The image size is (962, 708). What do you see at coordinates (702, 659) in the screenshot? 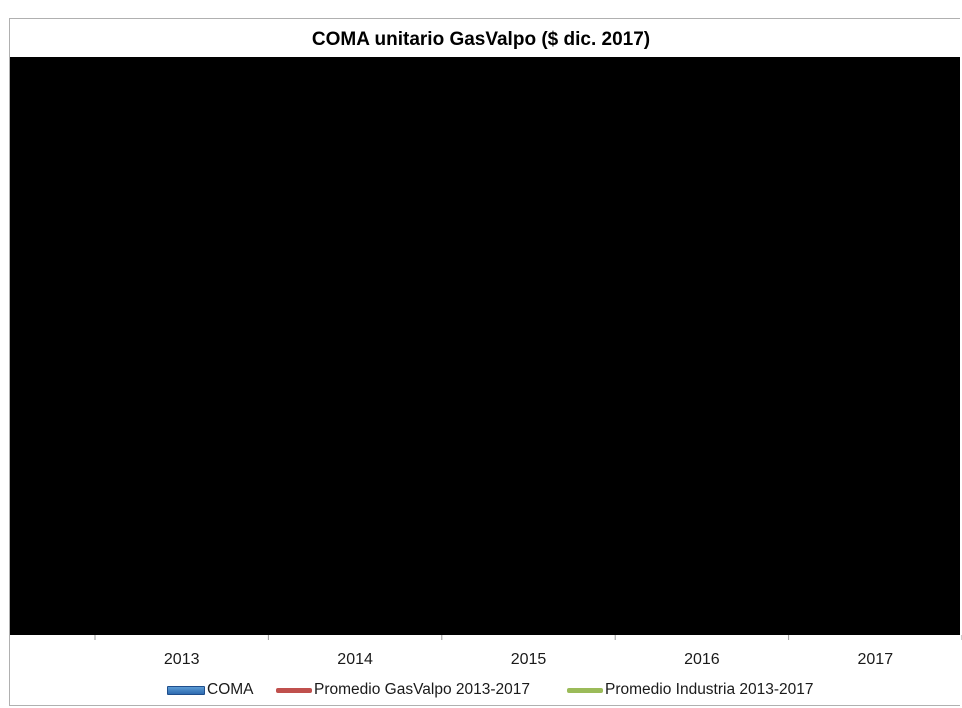
I see `x-tick-label-2016: 2016` at bounding box center [702, 659].